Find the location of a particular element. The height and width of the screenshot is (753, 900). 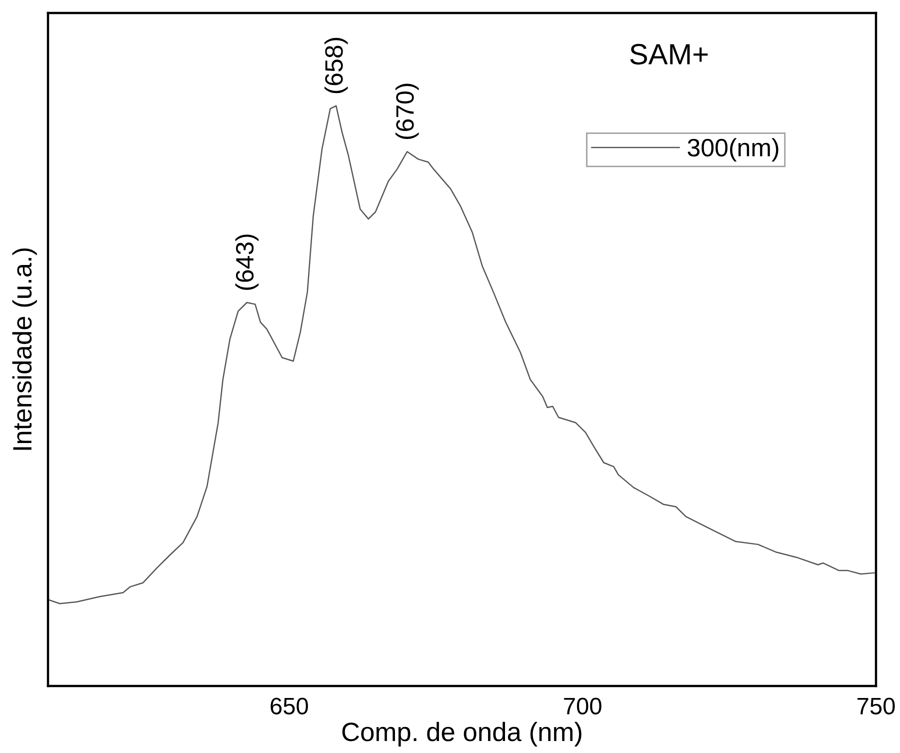

x-tick-label: 700 is located at coordinates (583, 706).